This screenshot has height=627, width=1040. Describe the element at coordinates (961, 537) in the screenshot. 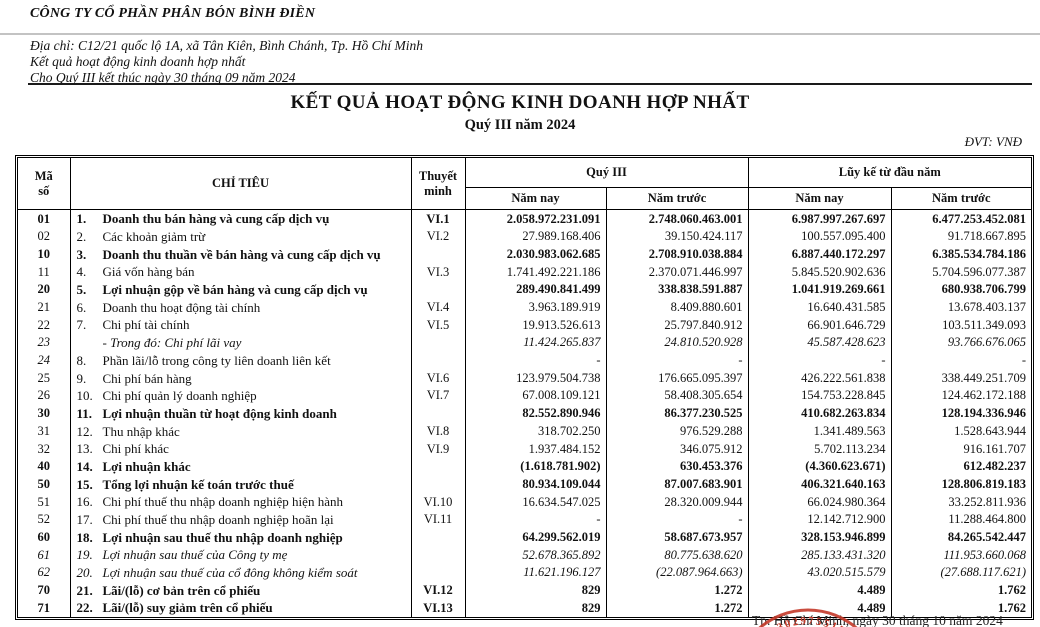

I see `value-ytd-prior-year: 84.265.542.447` at that location.